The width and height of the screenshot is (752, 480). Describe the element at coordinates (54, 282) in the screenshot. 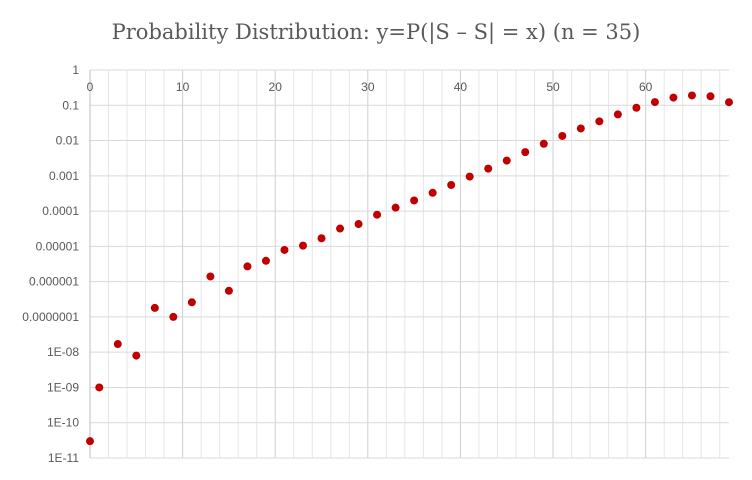

I see `y-tick-label: 0.000001` at that location.